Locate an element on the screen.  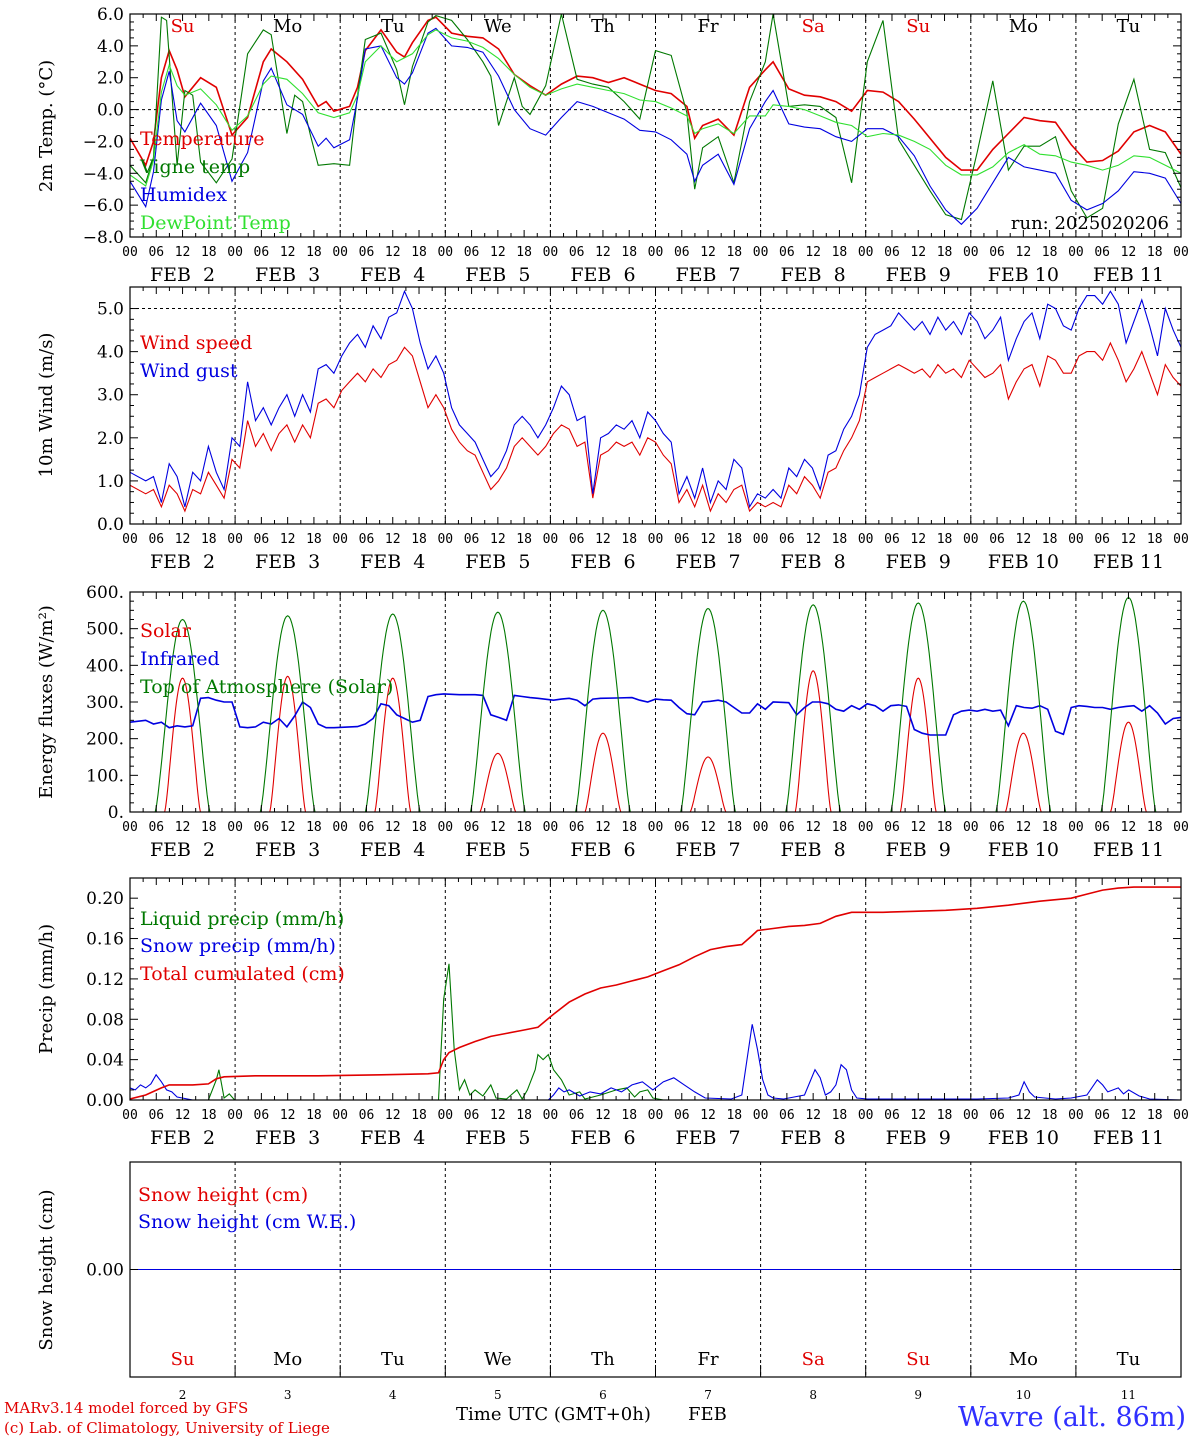
y-tick-label: 600. is located at coordinates (105, 593).